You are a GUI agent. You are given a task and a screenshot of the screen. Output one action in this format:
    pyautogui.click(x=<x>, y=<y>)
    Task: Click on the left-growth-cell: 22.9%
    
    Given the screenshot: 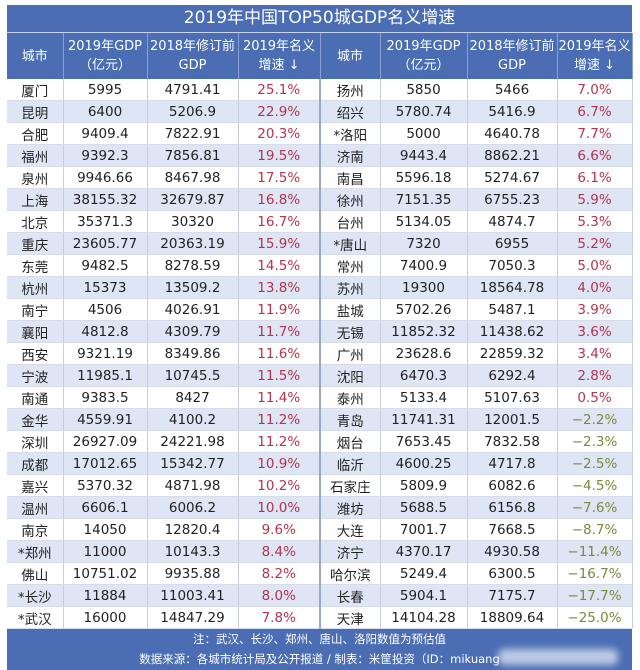 What is the action you would take?
    pyautogui.click(x=279, y=111)
    